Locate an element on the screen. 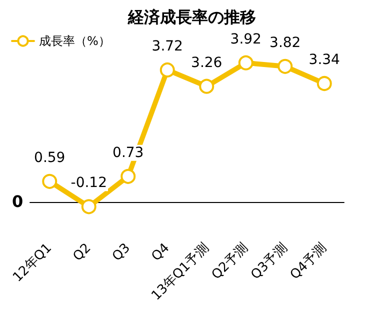  legend-label: 成長率（%） is located at coordinates (74, 41).